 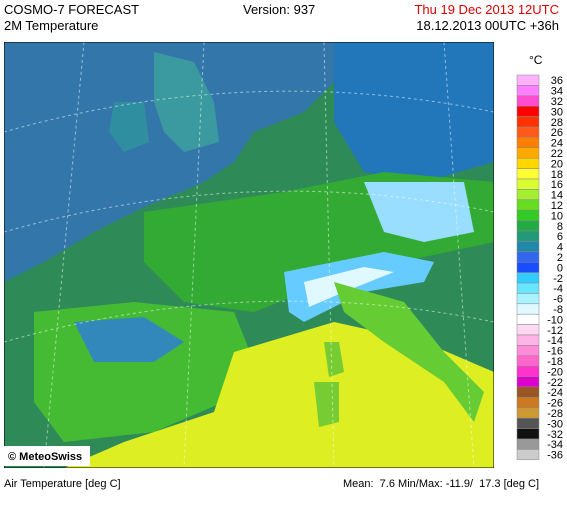 I want to click on legend-label: 16, so click(x=557, y=185).